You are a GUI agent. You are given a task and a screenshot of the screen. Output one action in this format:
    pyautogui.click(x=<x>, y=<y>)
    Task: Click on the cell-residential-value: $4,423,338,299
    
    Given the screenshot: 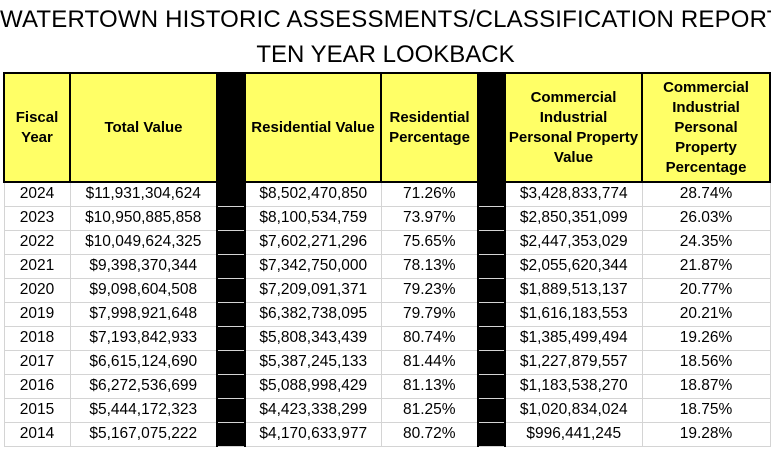 What is the action you would take?
    pyautogui.click(x=313, y=410)
    